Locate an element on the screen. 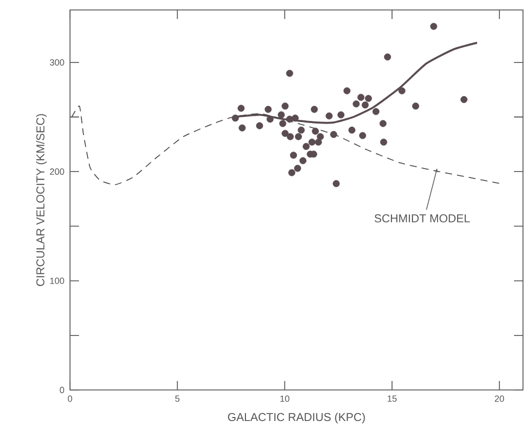 The height and width of the screenshot is (448, 529). y-tick-label: 0 is located at coordinates (62, 390).